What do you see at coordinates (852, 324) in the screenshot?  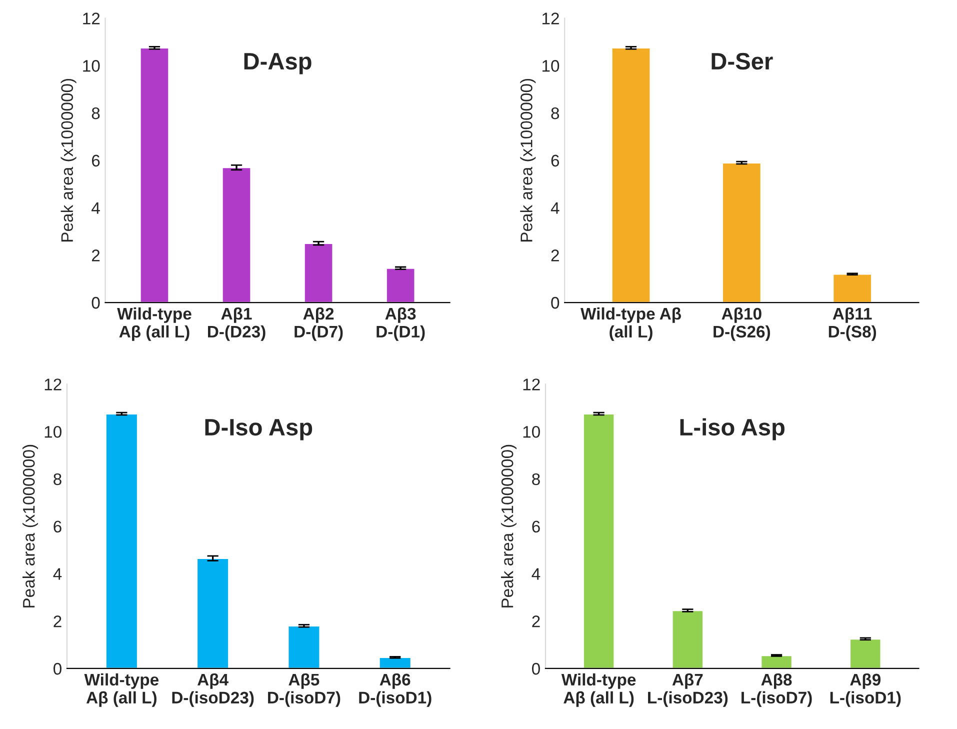 I see `x-tick-label: Aβ11 D-(S8)` at bounding box center [852, 324].